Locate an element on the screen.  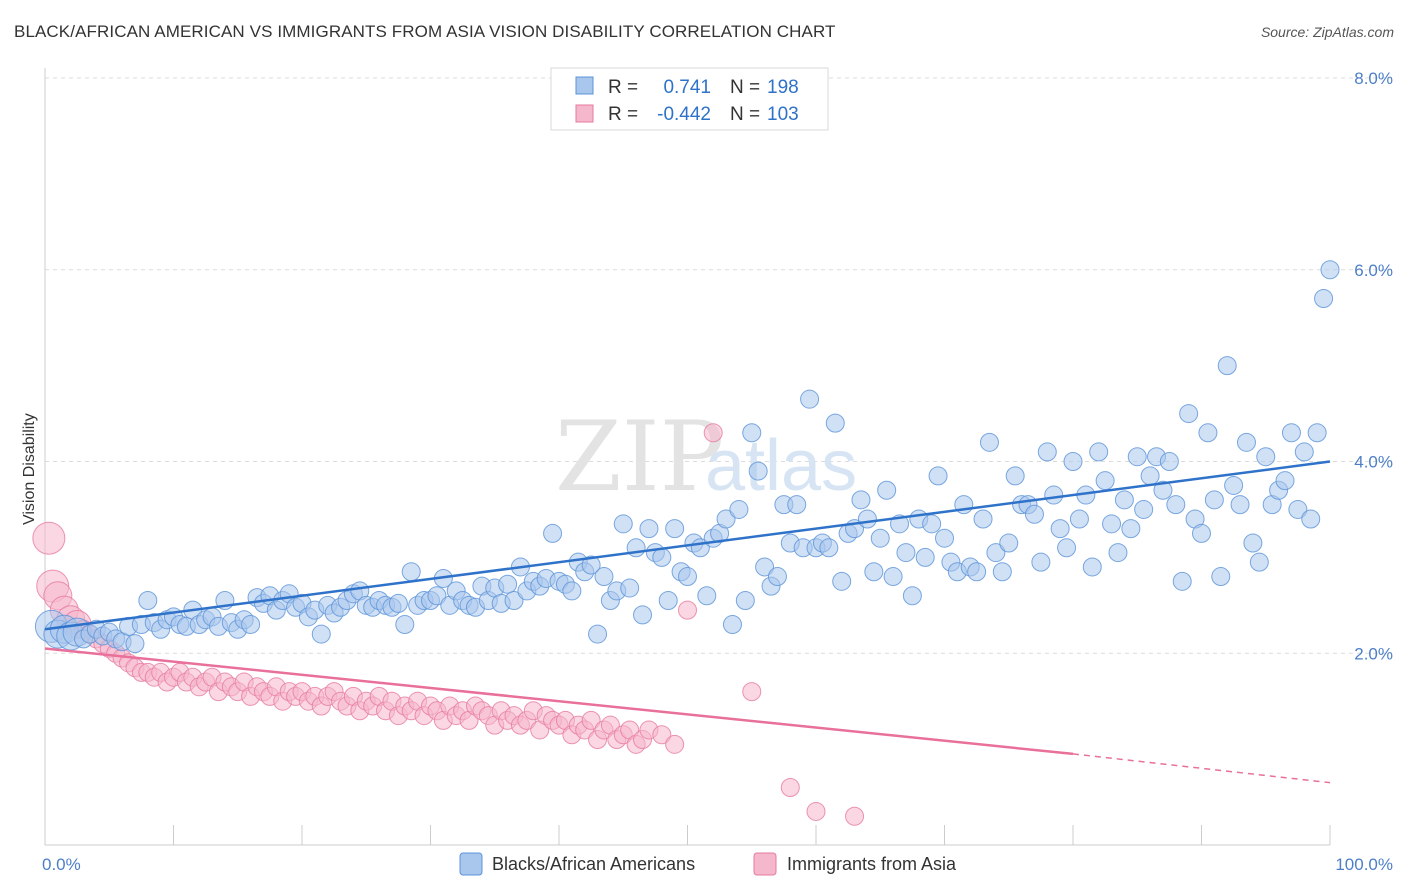
bottom-legend-label-pink: Immigrants from Asia is located at coordinates (872, 864).